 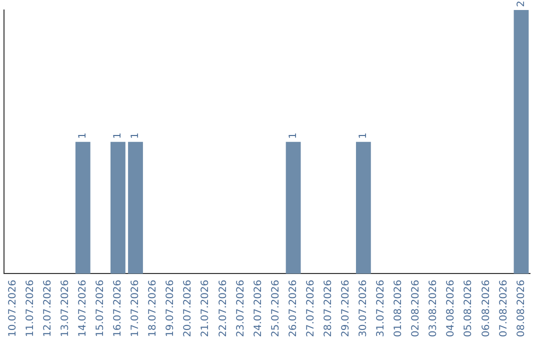 I want to click on x-tick-label: 03.08.2026, so click(x=434, y=309).